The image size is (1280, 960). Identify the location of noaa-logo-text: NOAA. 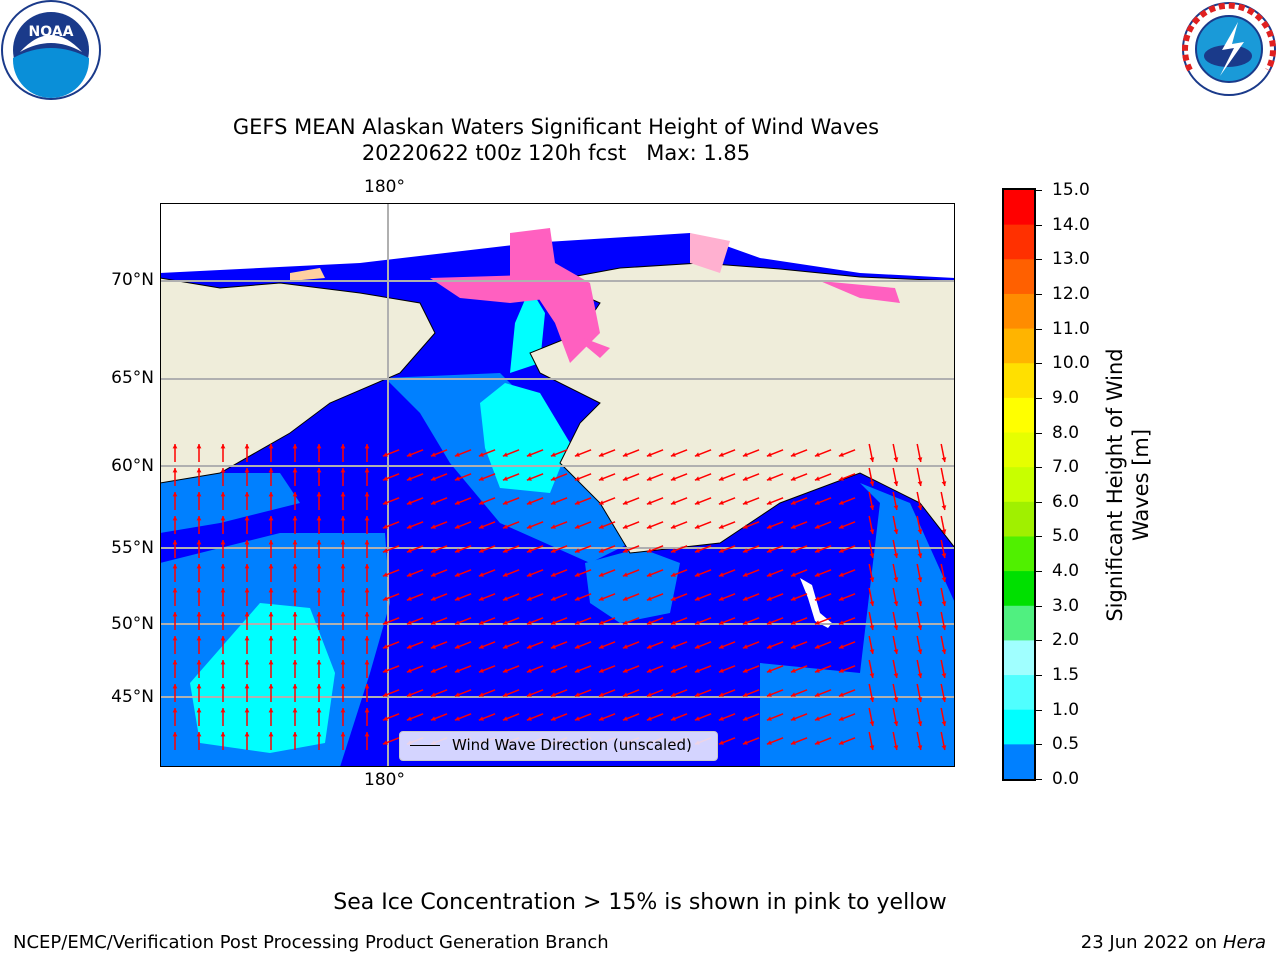
(51, 32).